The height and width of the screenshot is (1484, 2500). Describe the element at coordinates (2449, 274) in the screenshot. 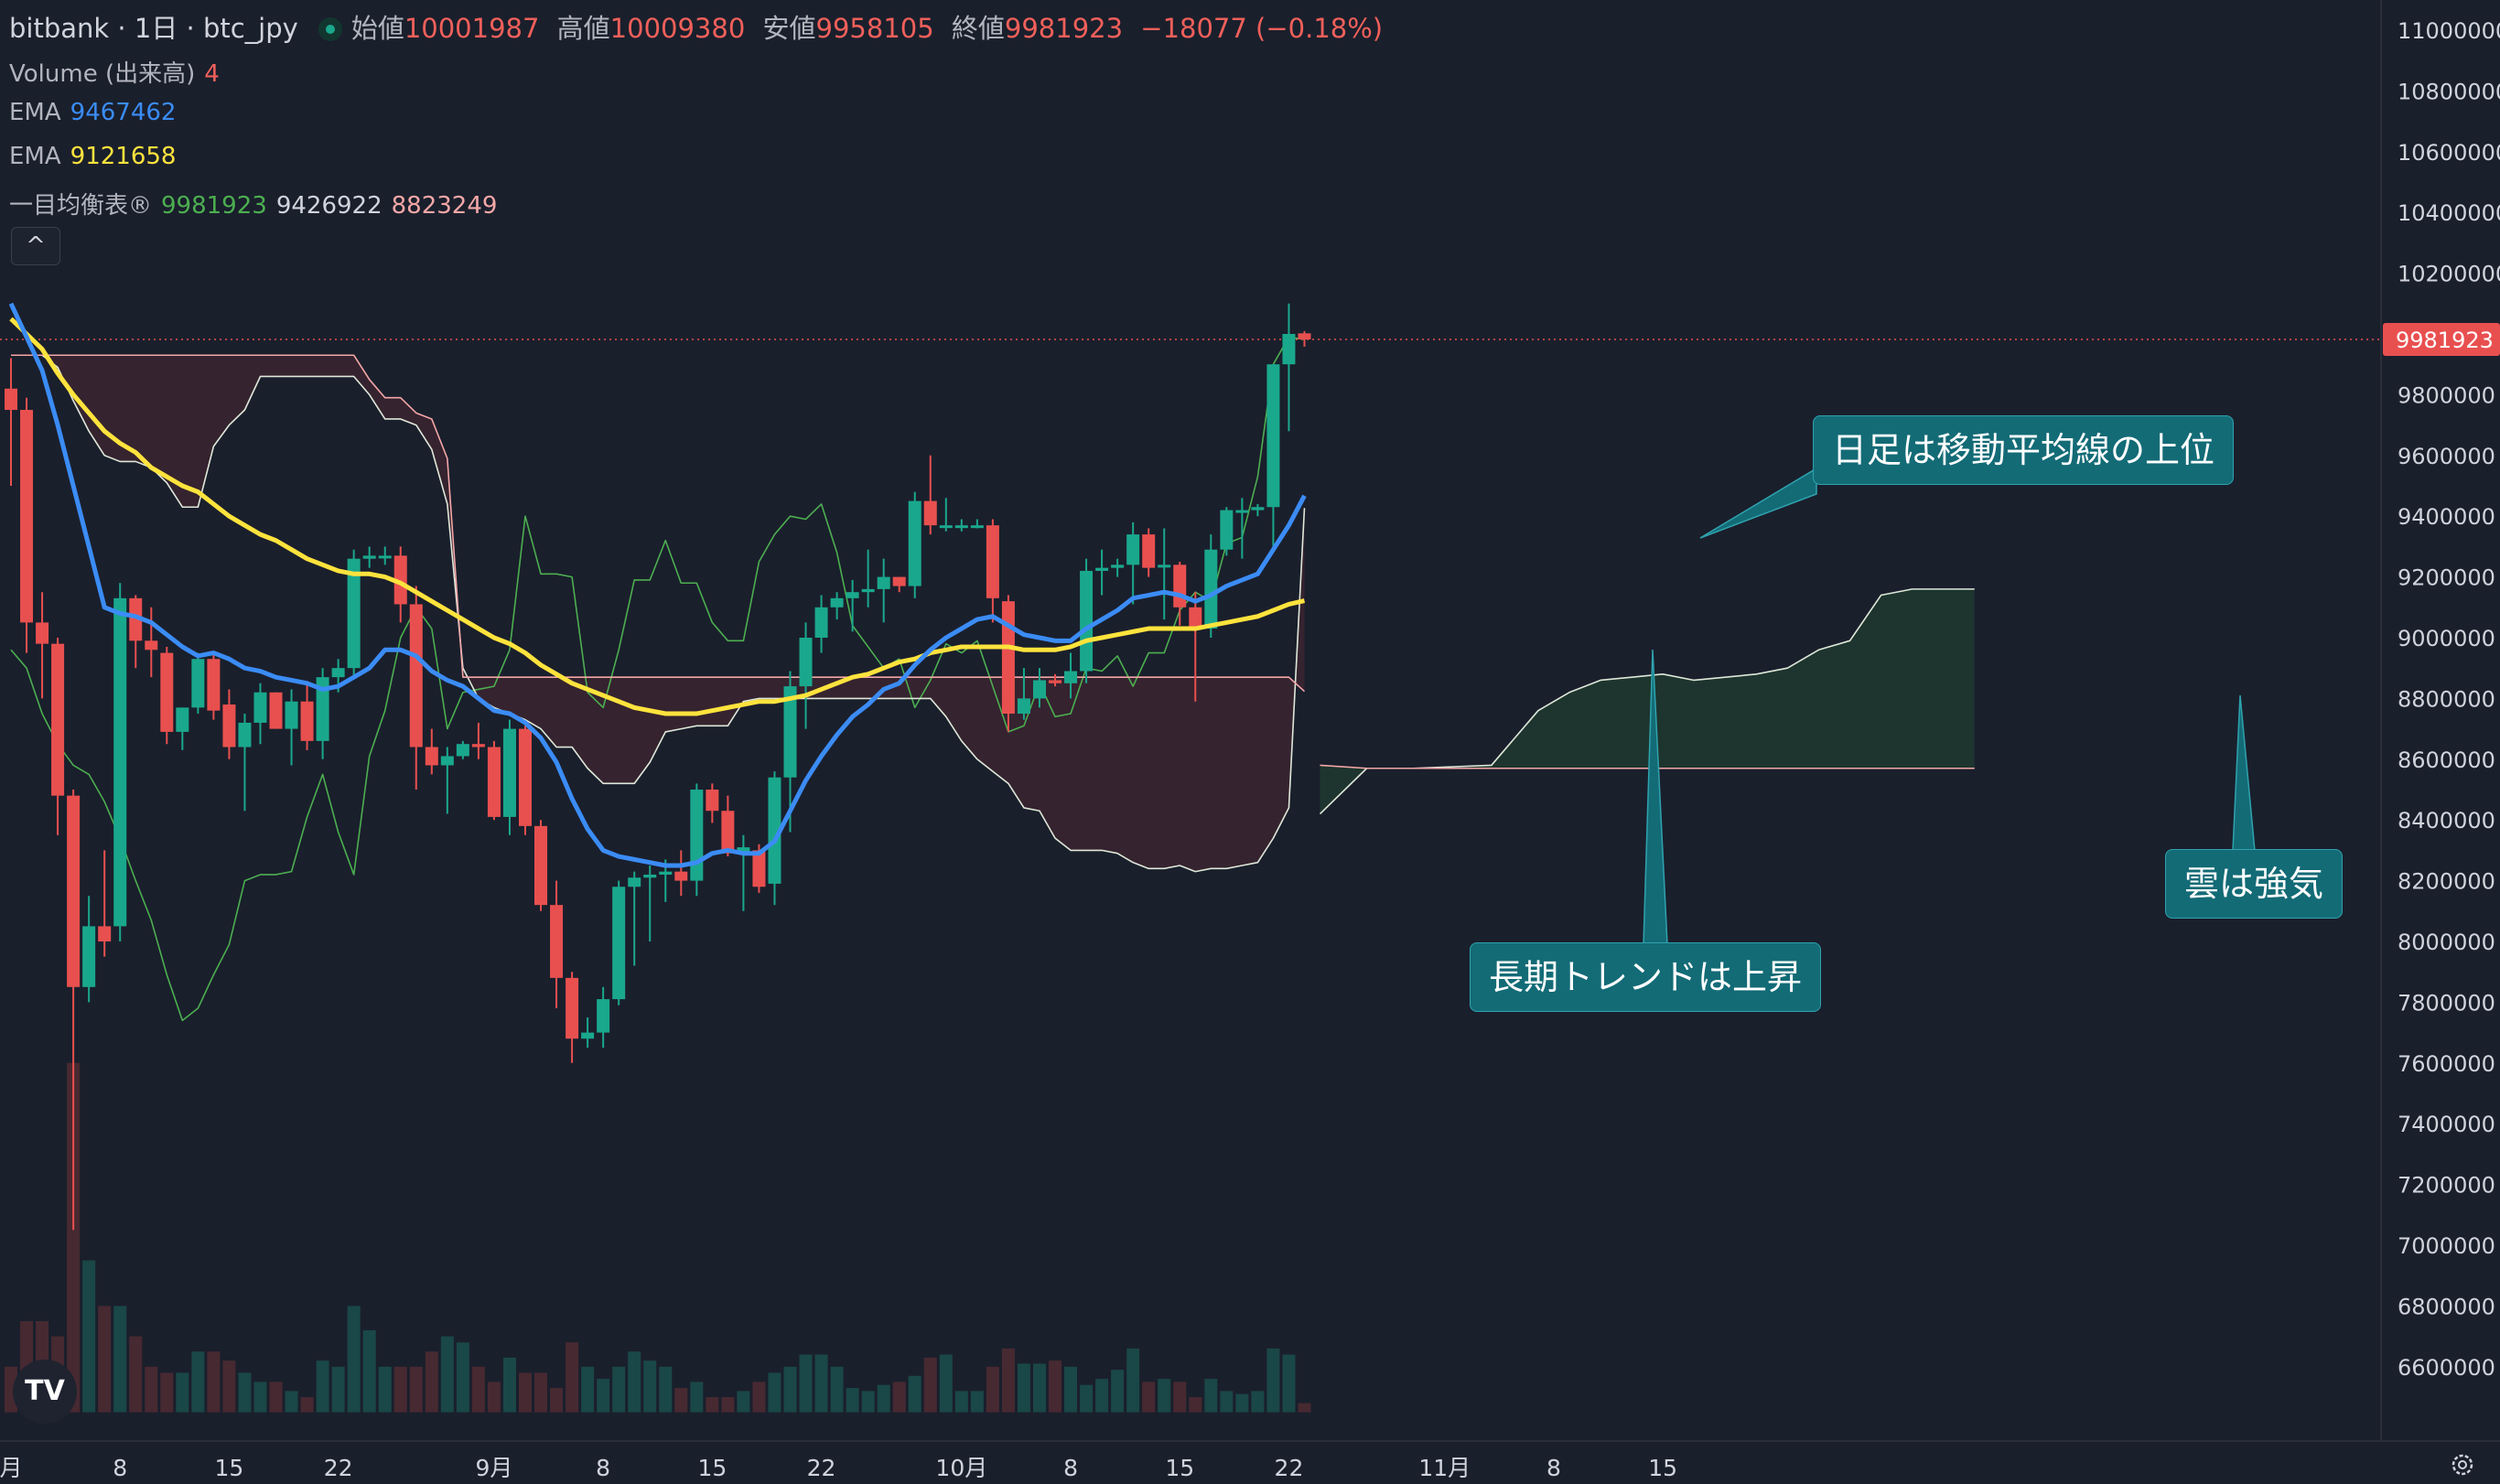

I see `y-tick-label: 10200000` at that location.